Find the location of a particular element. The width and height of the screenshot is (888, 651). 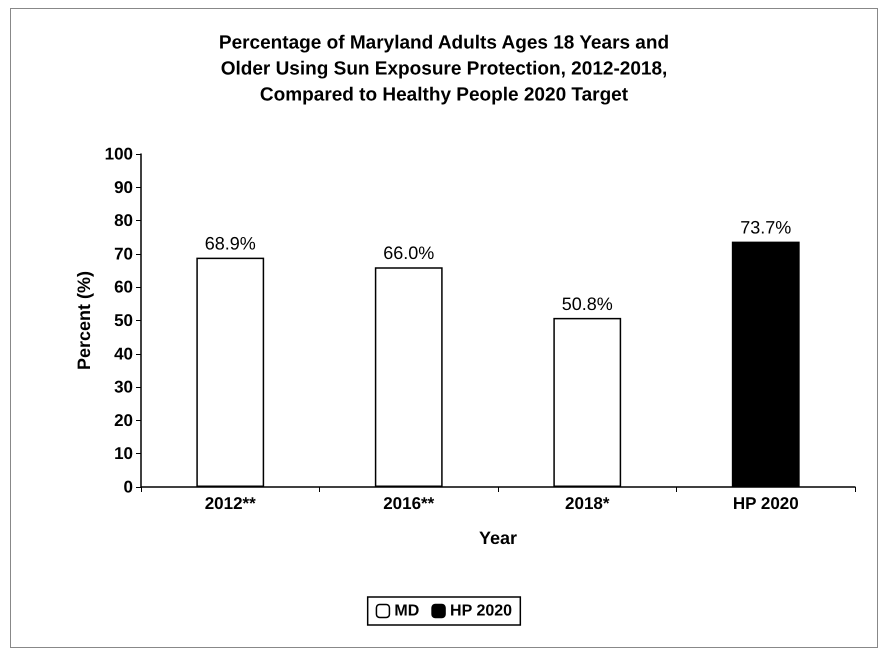

x-tick-label: 2012** is located at coordinates (230, 503).